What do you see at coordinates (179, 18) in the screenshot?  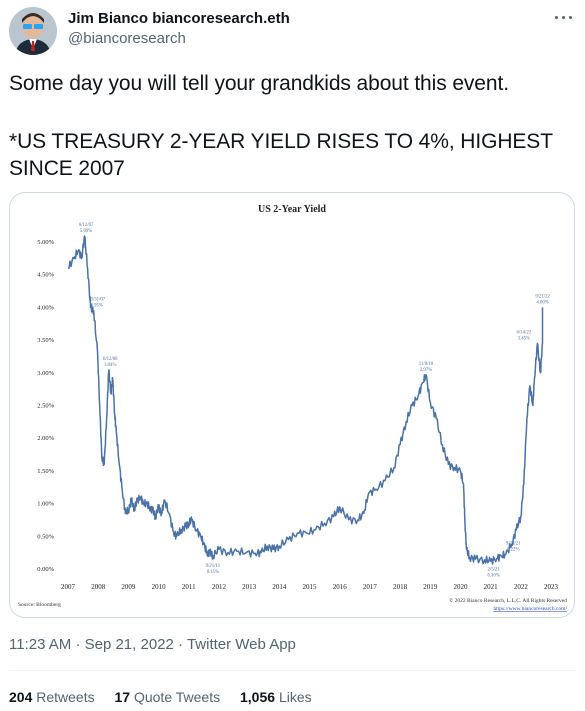 I see `author-name: Jim Bianco biancoresearch.eth` at bounding box center [179, 18].